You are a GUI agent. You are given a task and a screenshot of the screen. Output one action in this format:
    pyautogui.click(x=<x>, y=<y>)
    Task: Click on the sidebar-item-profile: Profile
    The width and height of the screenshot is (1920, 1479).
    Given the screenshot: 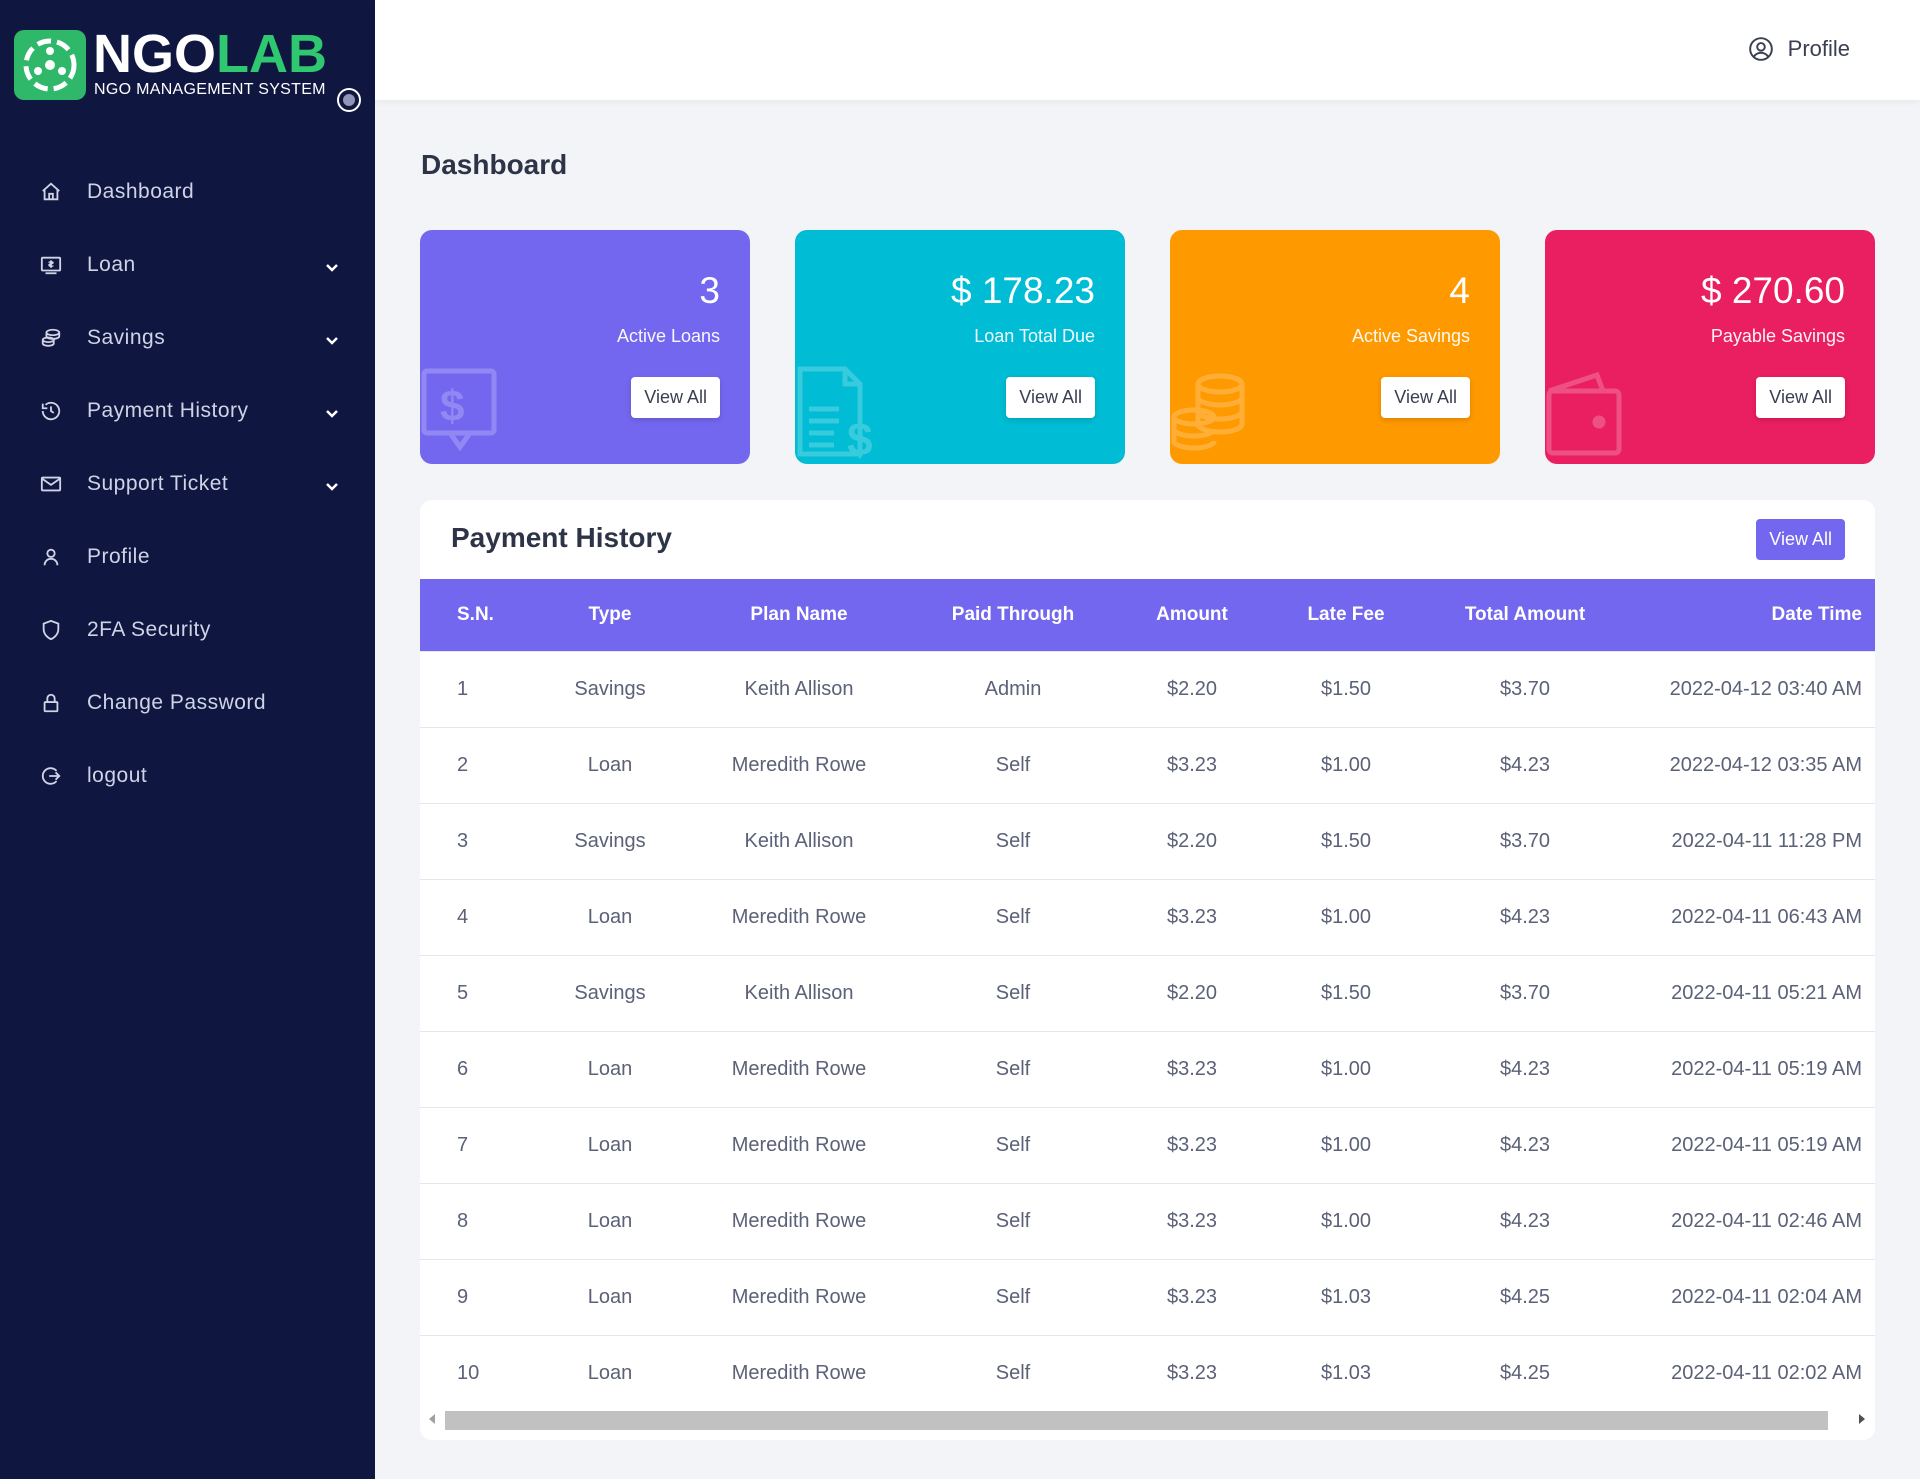 What is the action you would take?
    pyautogui.click(x=187, y=556)
    